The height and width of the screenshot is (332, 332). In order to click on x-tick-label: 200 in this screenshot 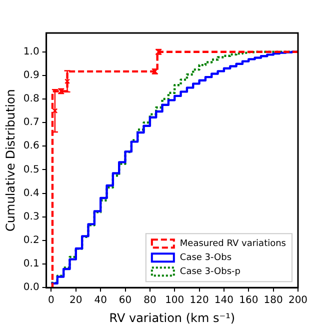, I will do `click(298, 300)`.